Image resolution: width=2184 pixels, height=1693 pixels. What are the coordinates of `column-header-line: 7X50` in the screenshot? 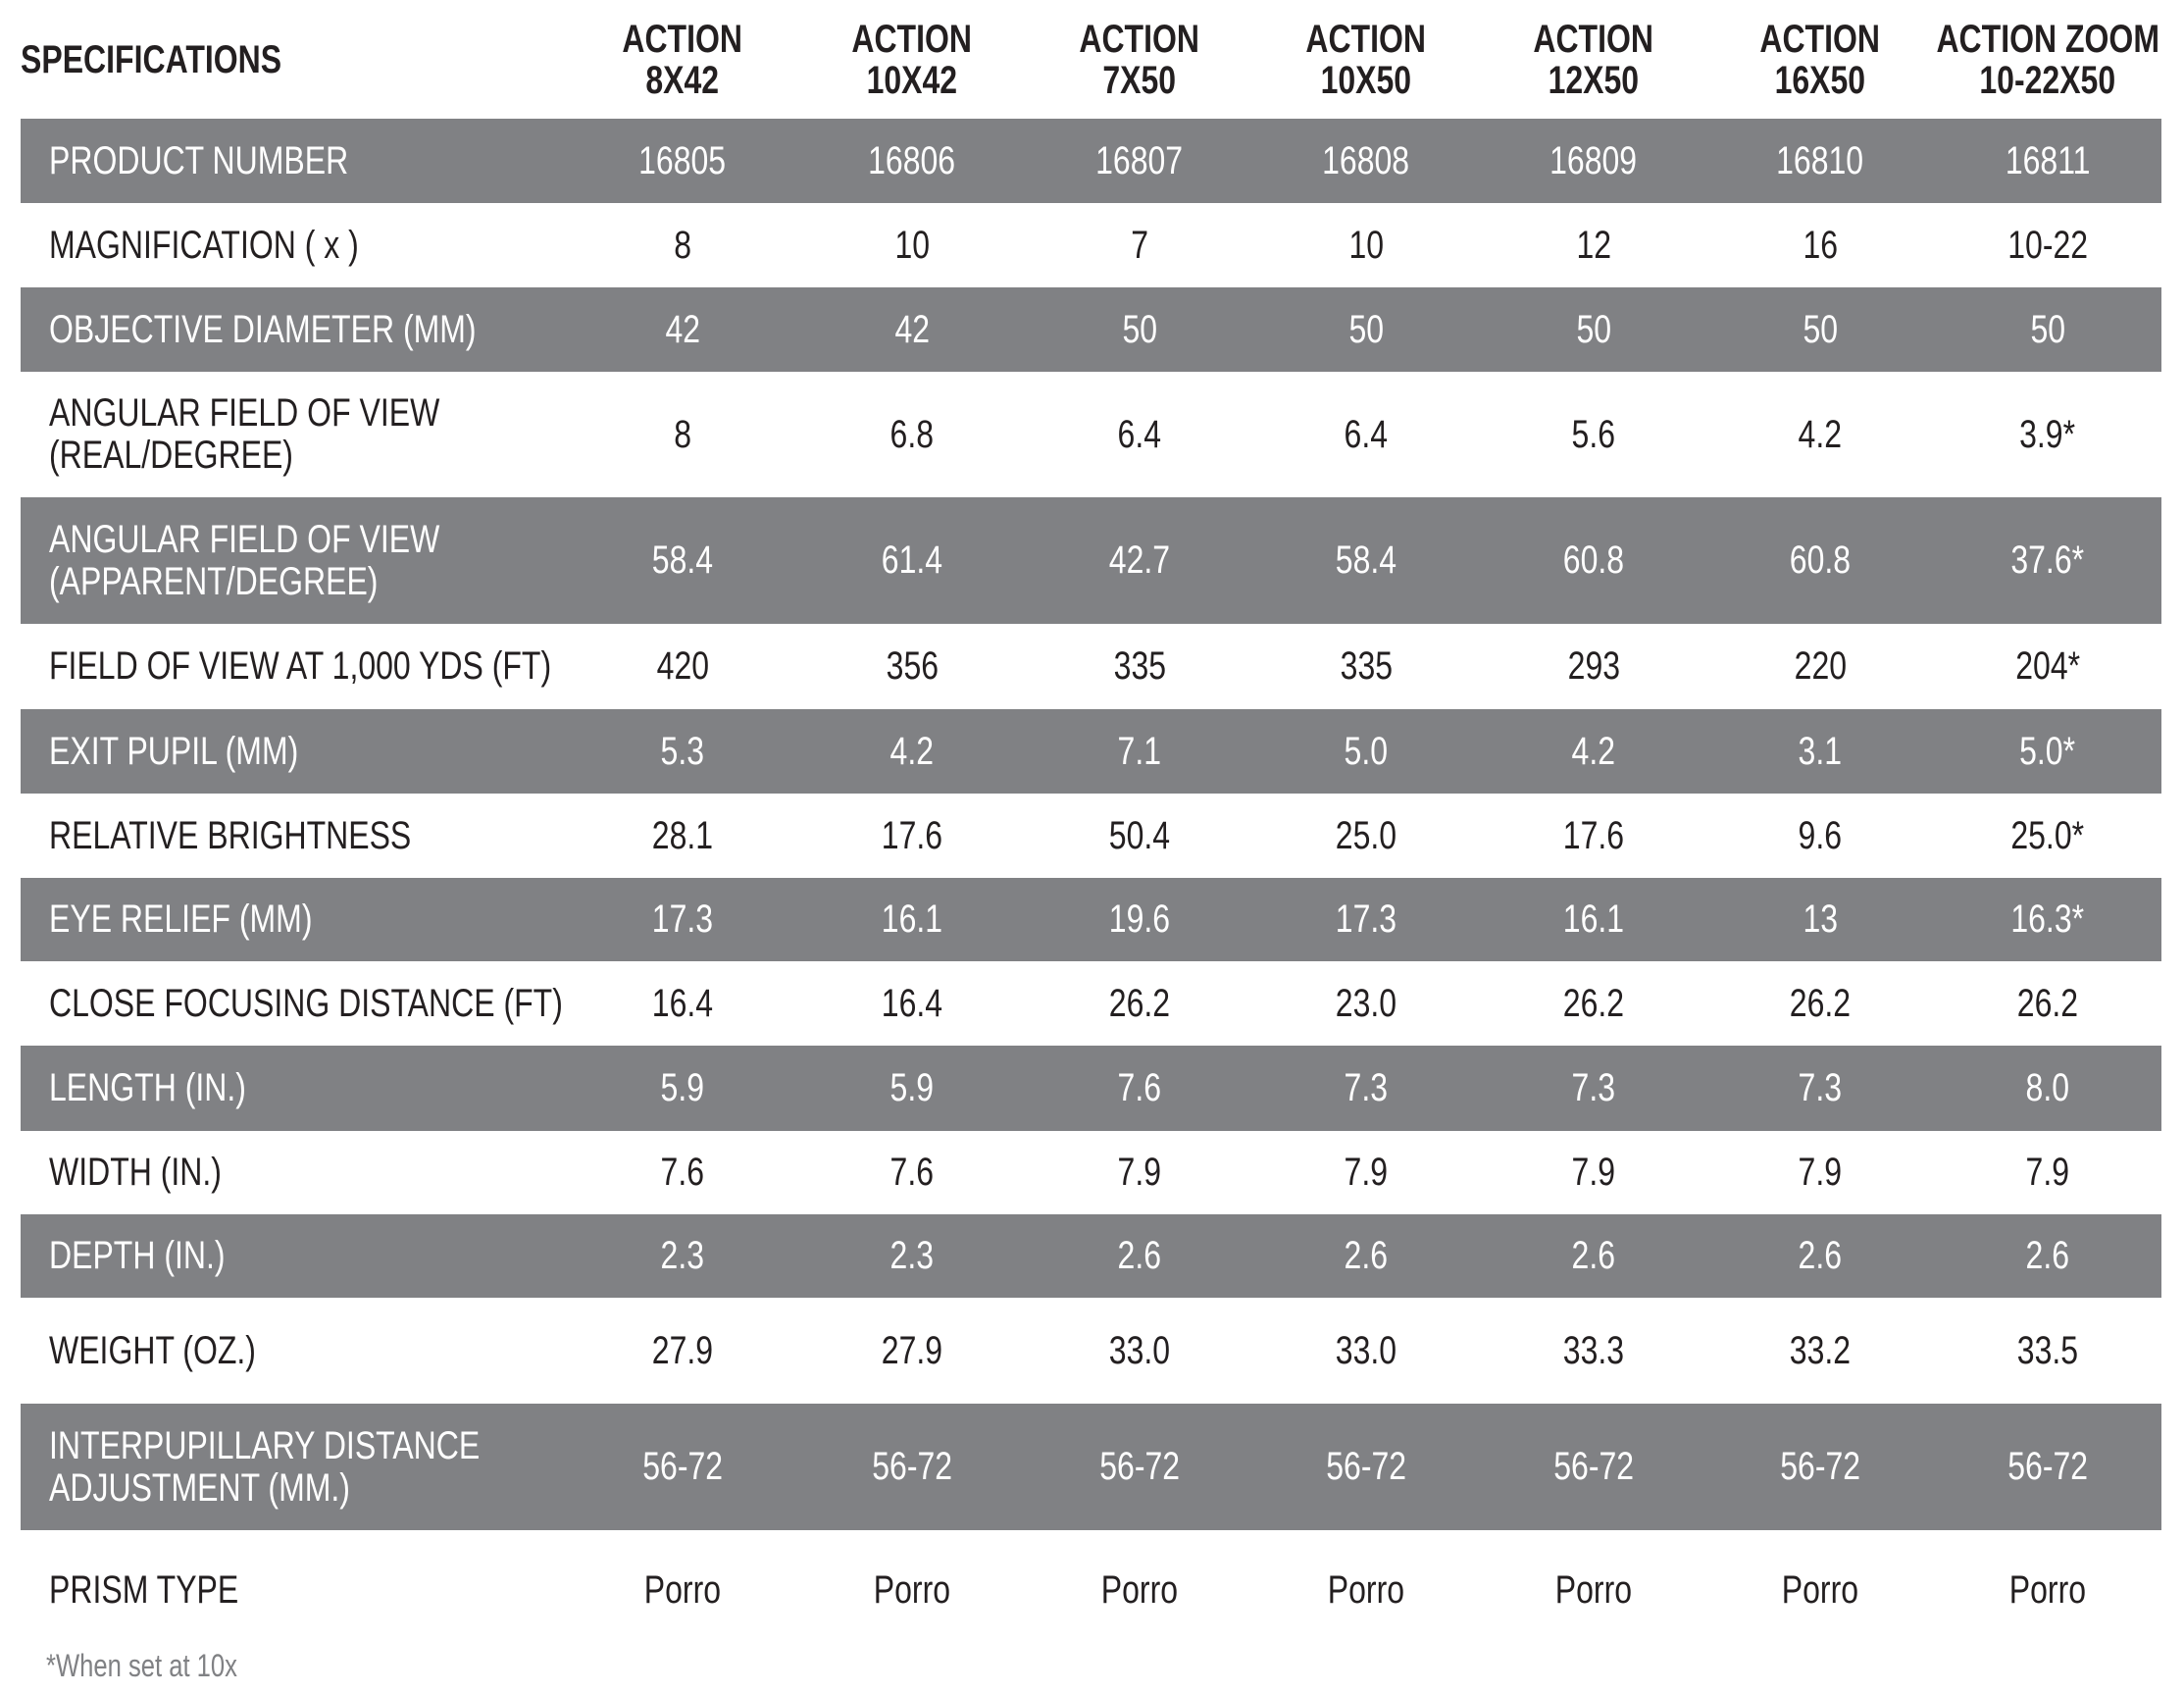 It's located at (1139, 80).